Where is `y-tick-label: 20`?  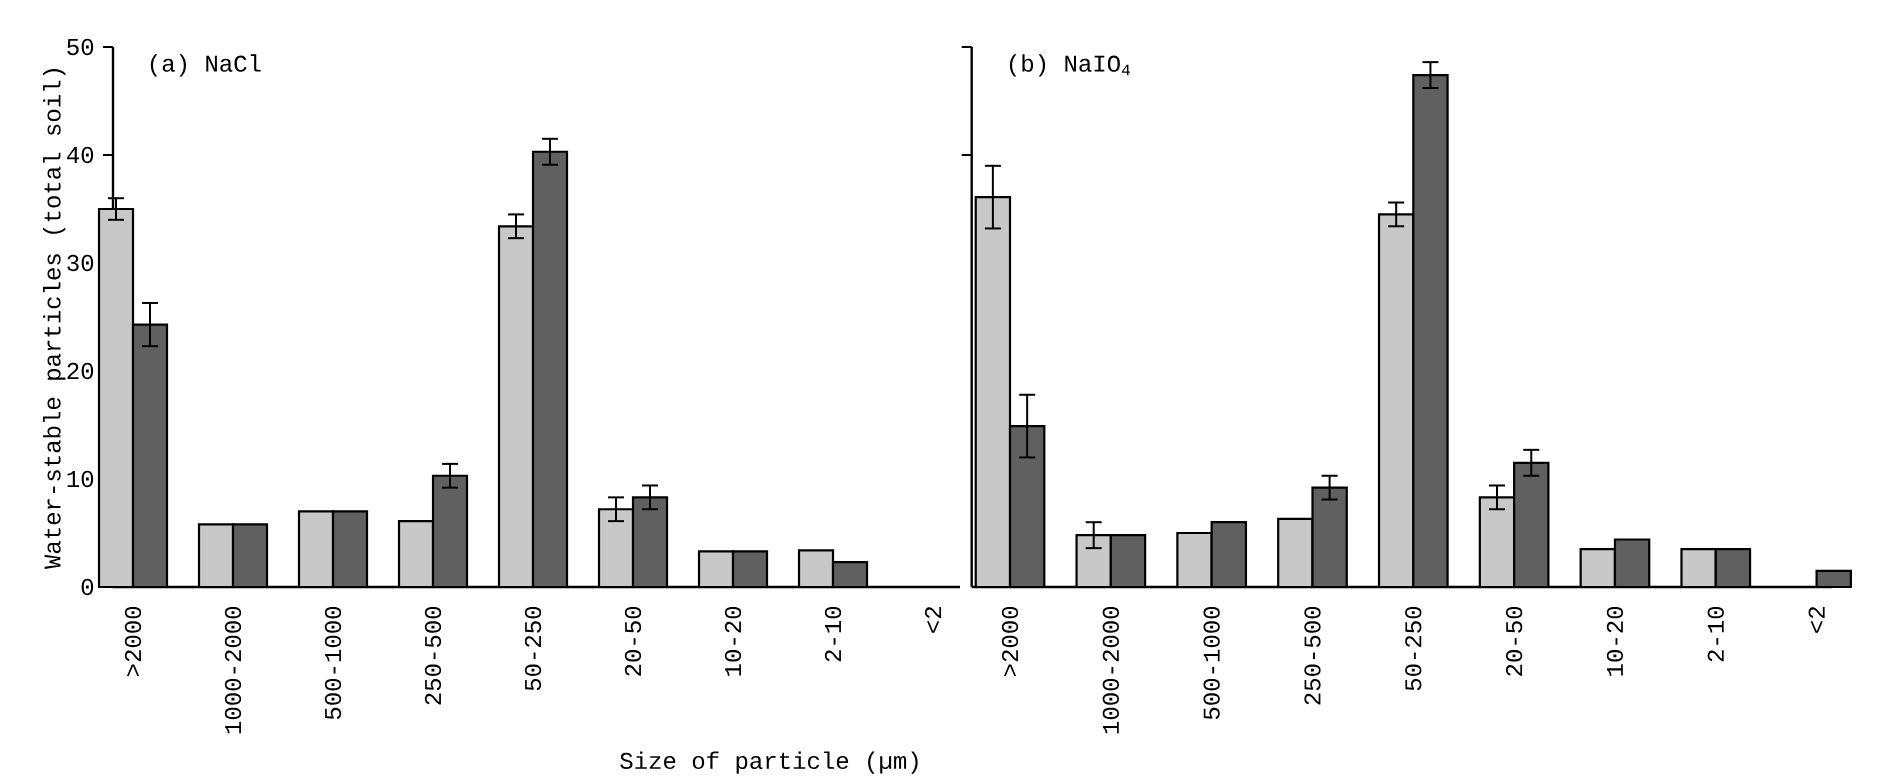
y-tick-label: 20 is located at coordinates (80, 371).